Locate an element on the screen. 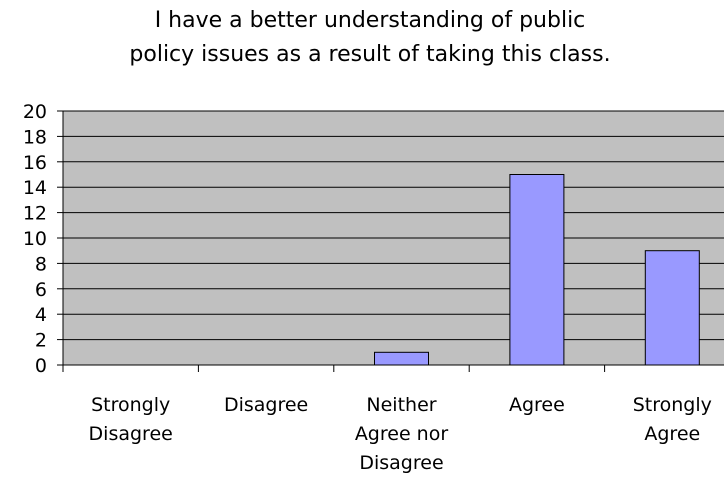  y-tick-label: 6 is located at coordinates (41, 290).